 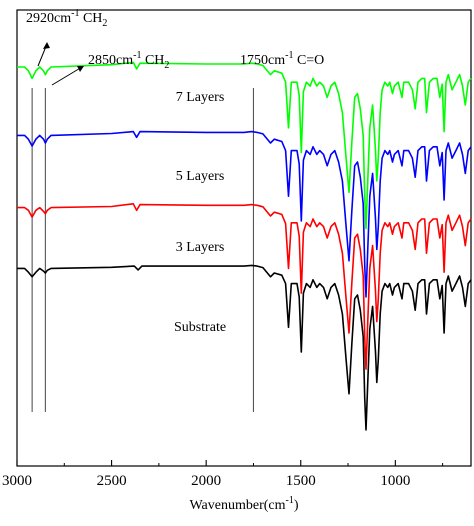 I want to click on peak-annotations: 2920cm-1 CH2 2850cm-1 CH2 1750cm-1 C=O, so click(x=175, y=47).